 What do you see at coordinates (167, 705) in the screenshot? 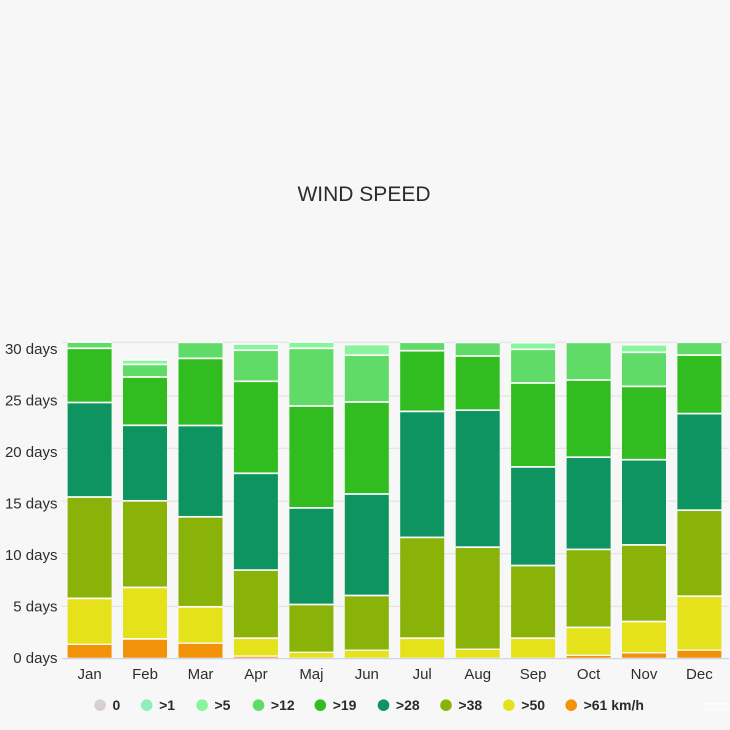
I see `svg-text: >1` at bounding box center [167, 705].